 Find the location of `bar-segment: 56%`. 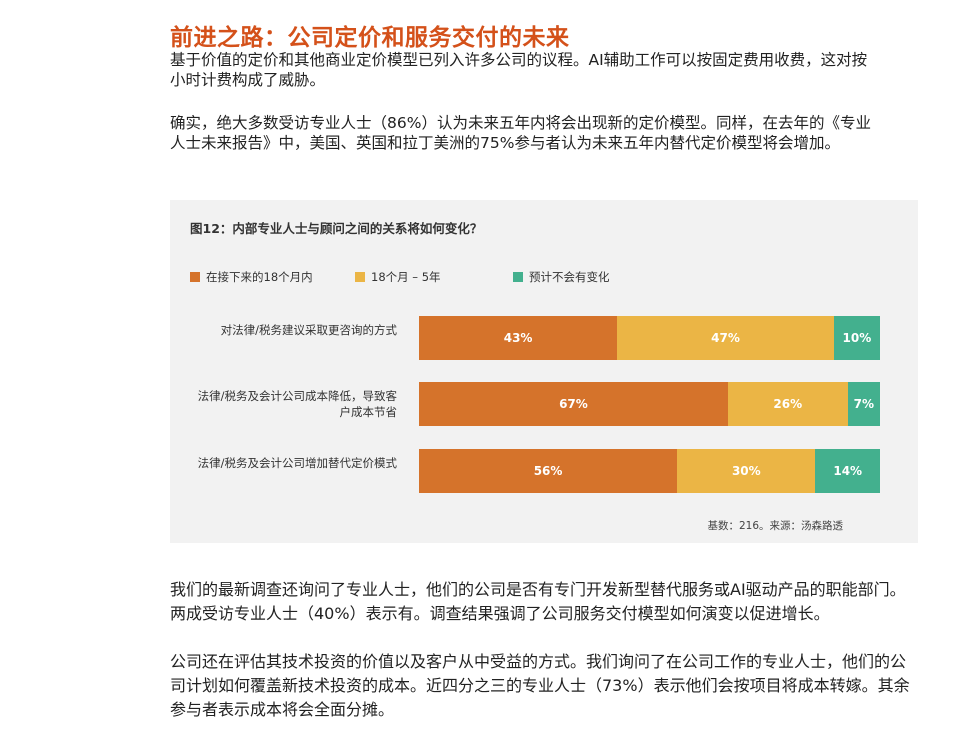

bar-segment: 56% is located at coordinates (548, 471).